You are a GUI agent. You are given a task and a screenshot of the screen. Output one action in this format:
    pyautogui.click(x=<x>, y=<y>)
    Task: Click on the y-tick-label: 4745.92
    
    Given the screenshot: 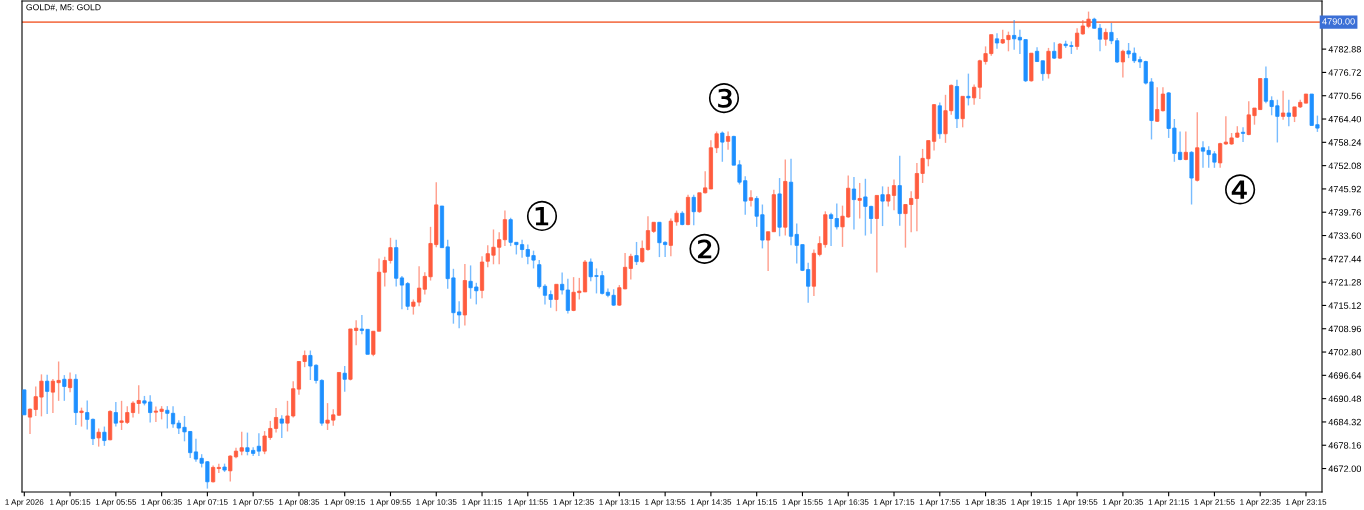 What is the action you would take?
    pyautogui.click(x=1344, y=189)
    